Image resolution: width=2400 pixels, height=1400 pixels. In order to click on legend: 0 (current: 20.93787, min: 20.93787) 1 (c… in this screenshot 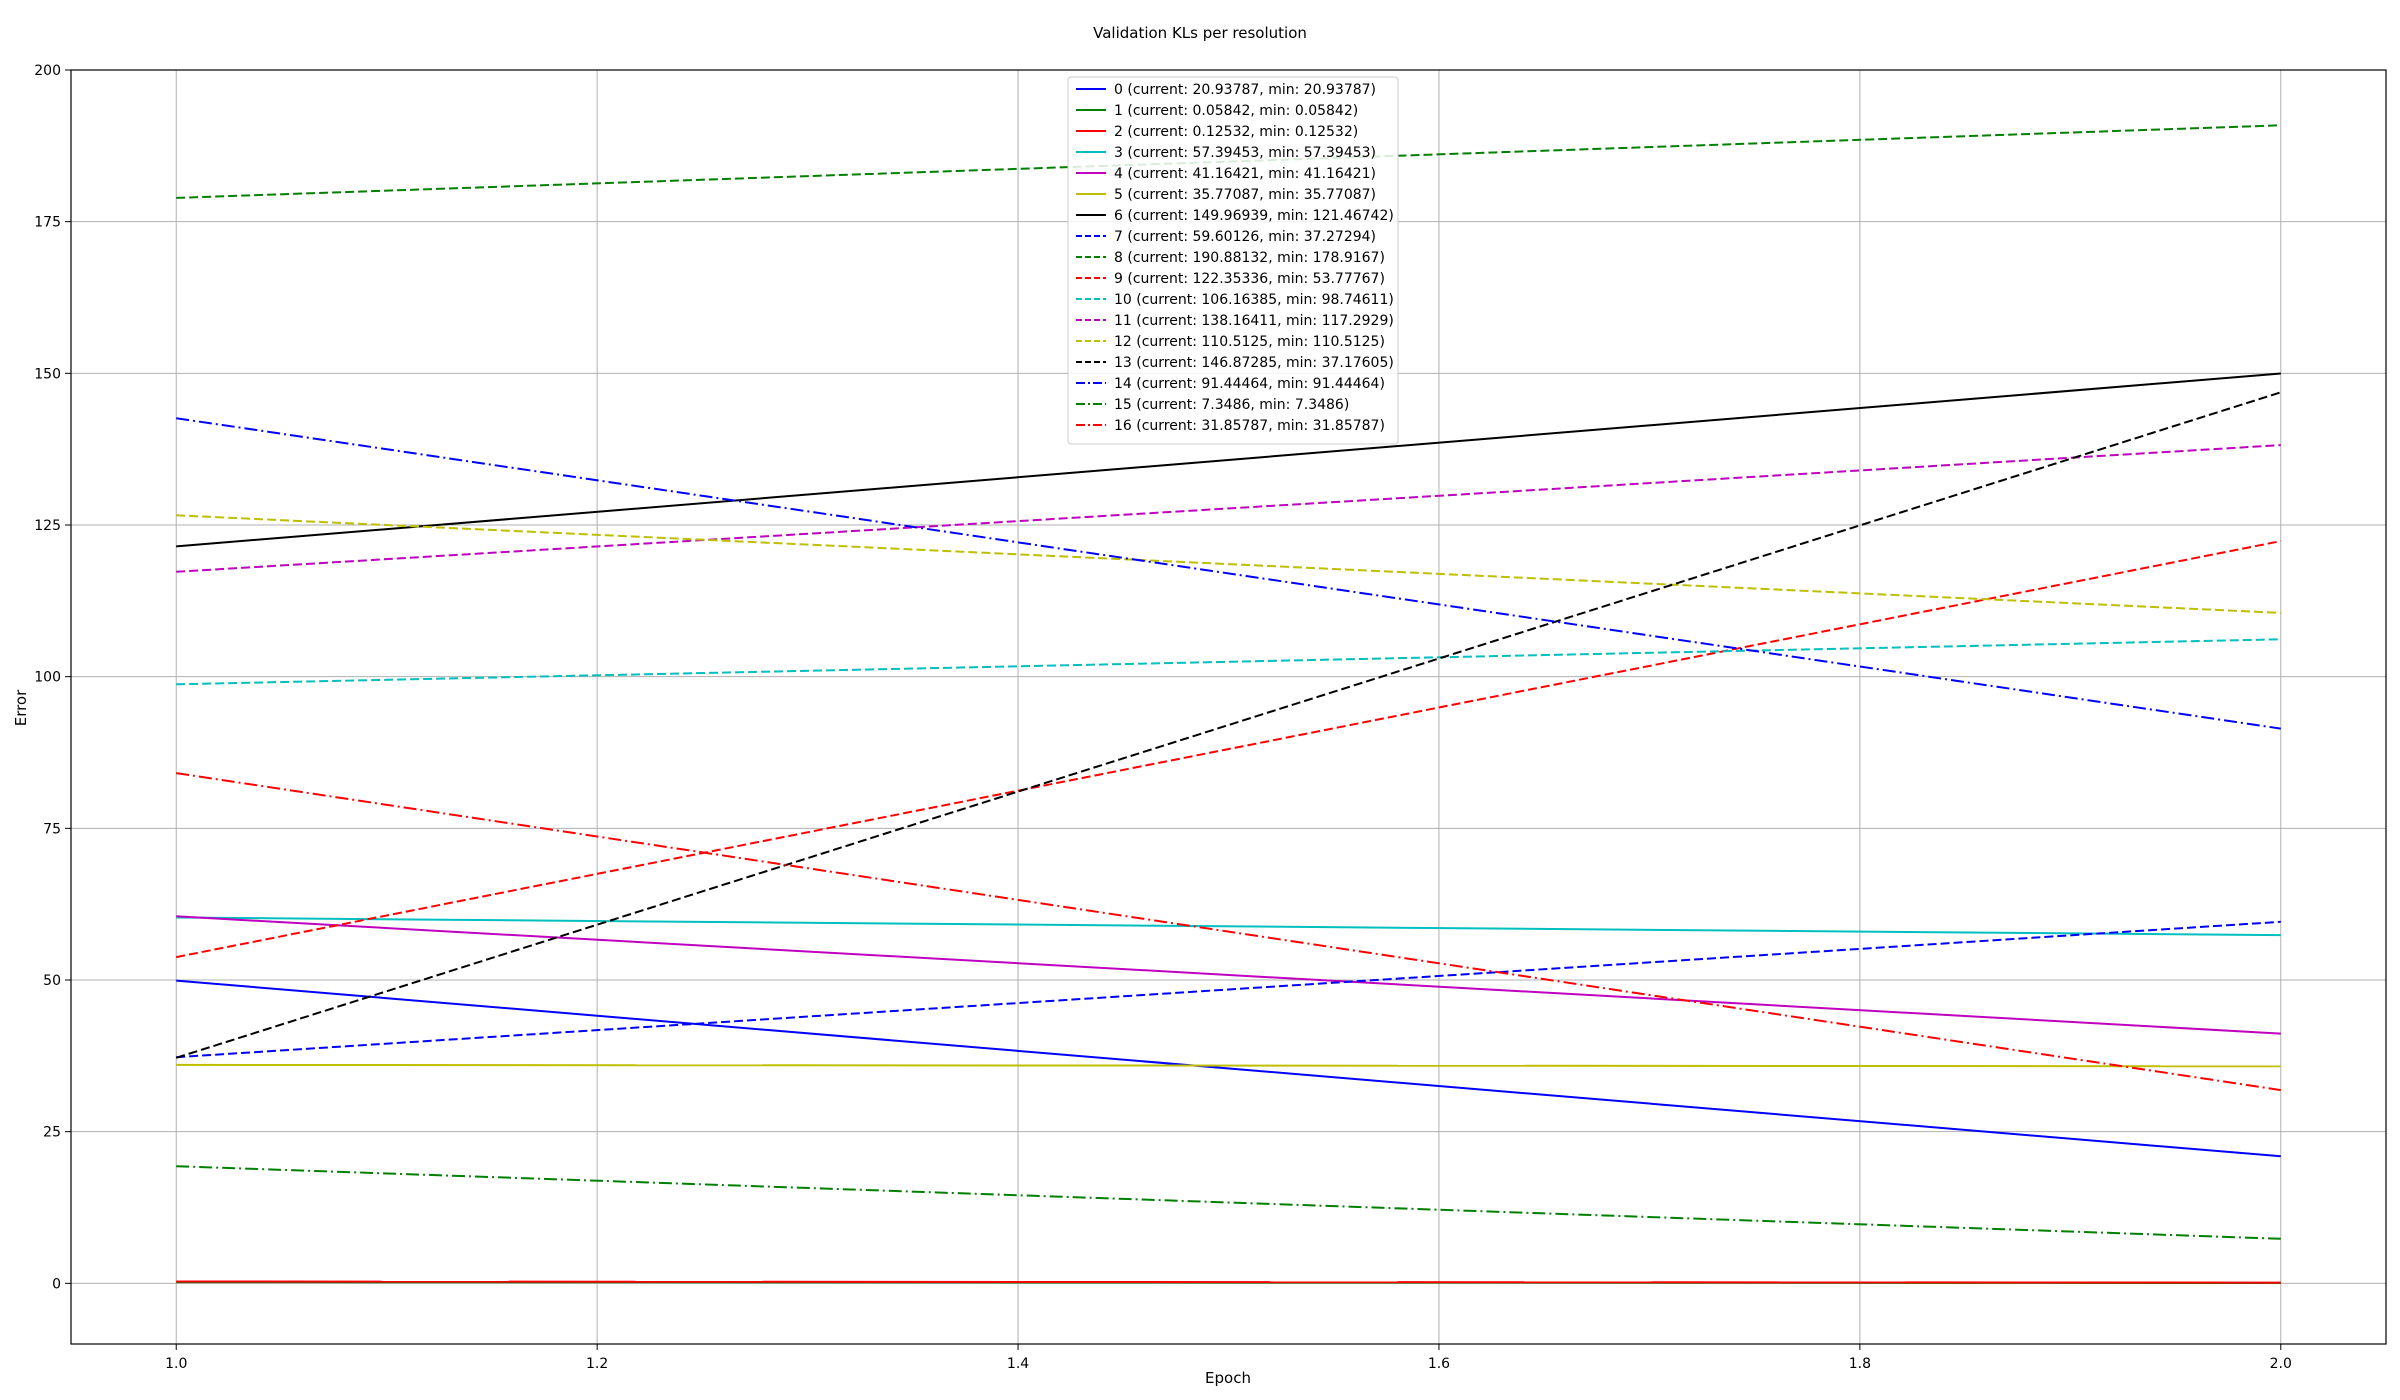, I will do `click(1233, 260)`.